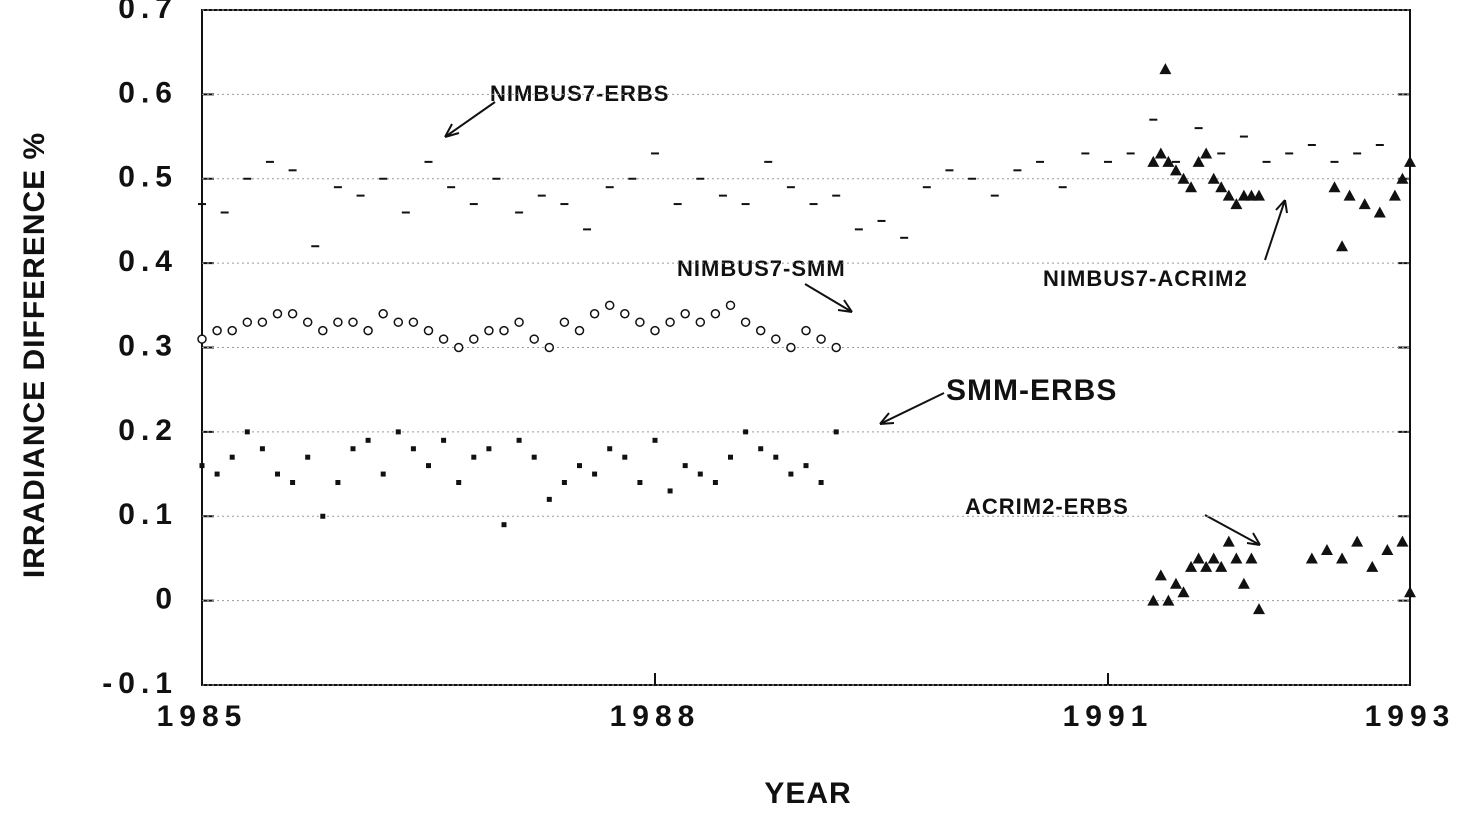  I want to click on y-tick-label: 0.6, so click(148, 92).